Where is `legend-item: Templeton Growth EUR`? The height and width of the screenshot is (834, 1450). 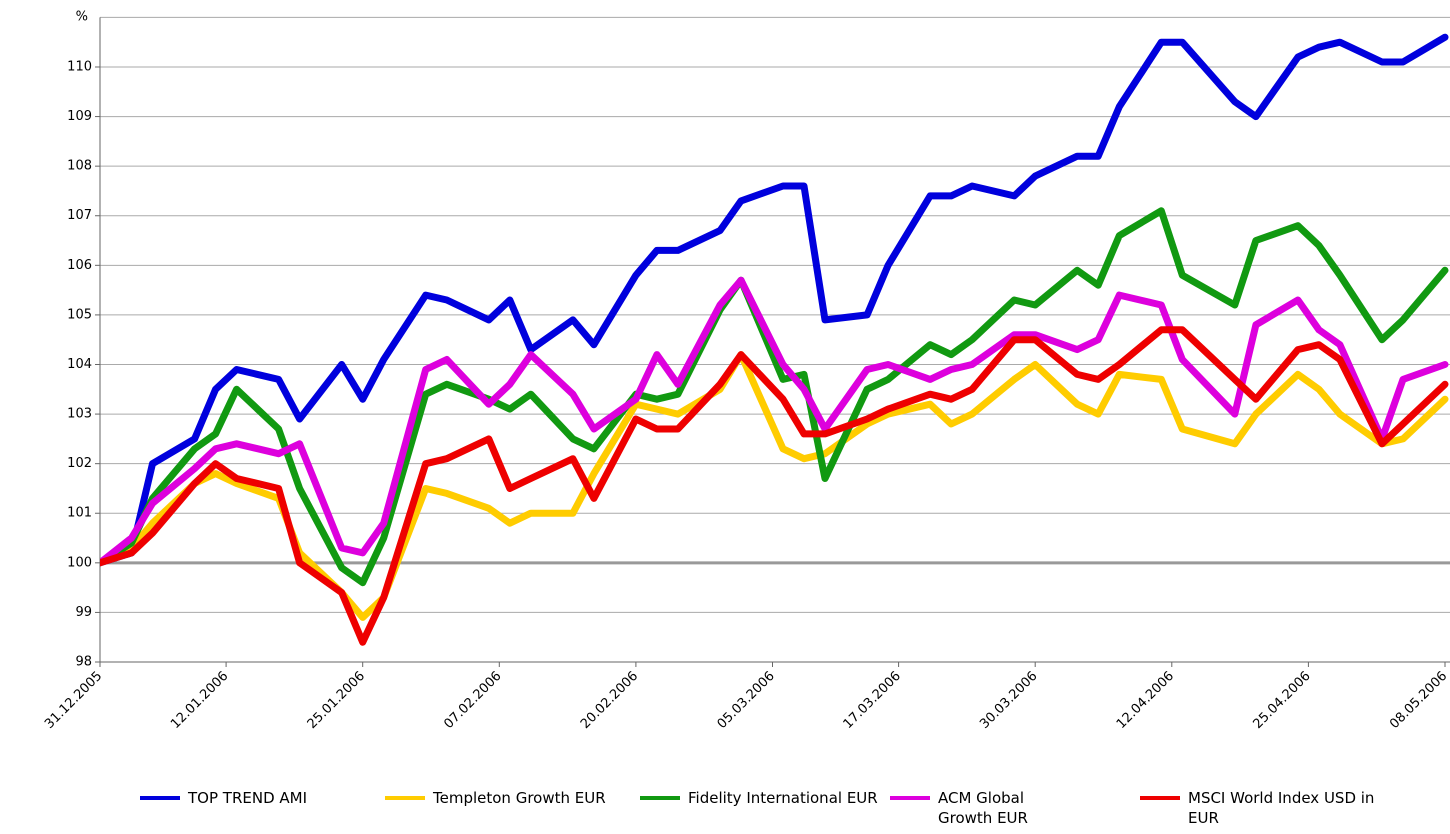
legend-item: Templeton Growth EUR is located at coordinates (506, 798).